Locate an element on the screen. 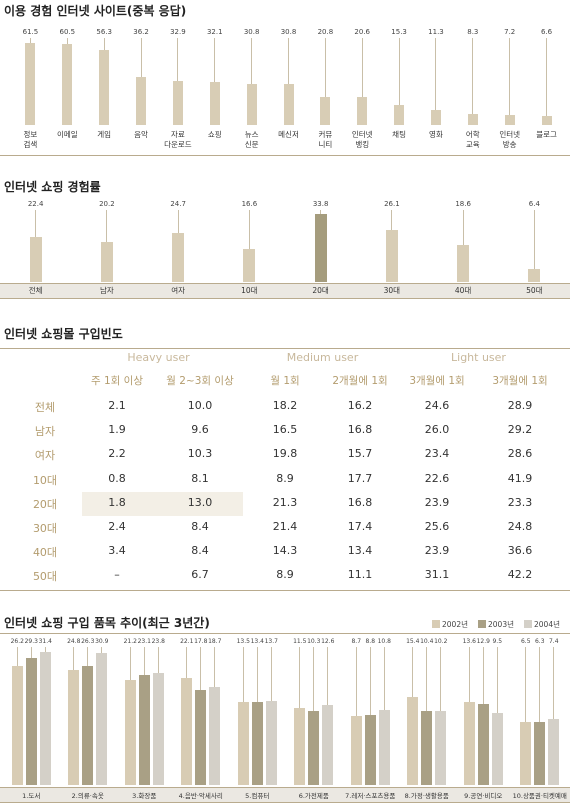 This screenshot has width=570, height=807. row-label: 전체 is located at coordinates (45, 407).